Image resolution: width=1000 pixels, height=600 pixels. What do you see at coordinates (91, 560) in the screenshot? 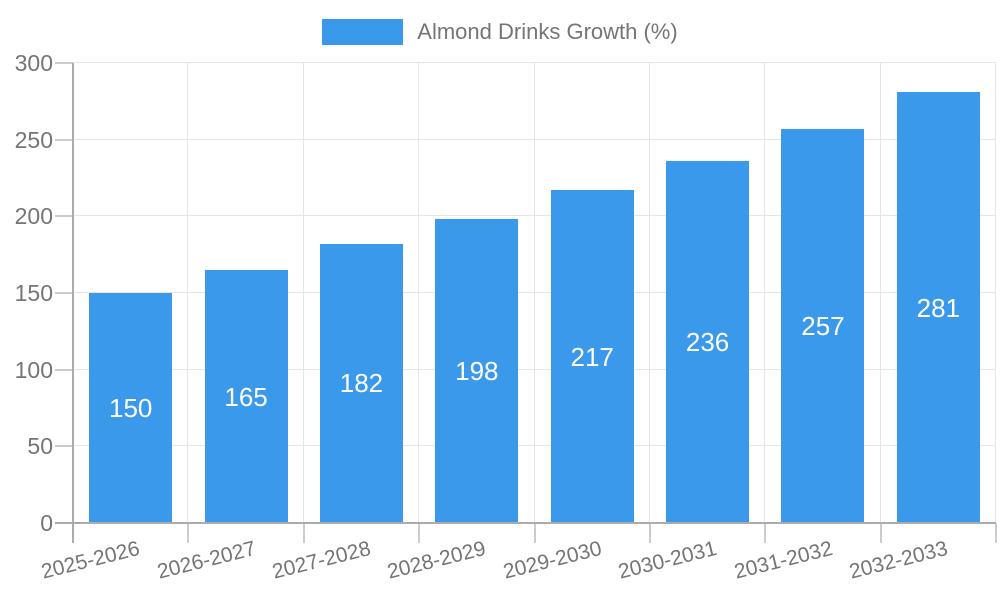
I see `x-tick-label: 2025-2026` at bounding box center [91, 560].